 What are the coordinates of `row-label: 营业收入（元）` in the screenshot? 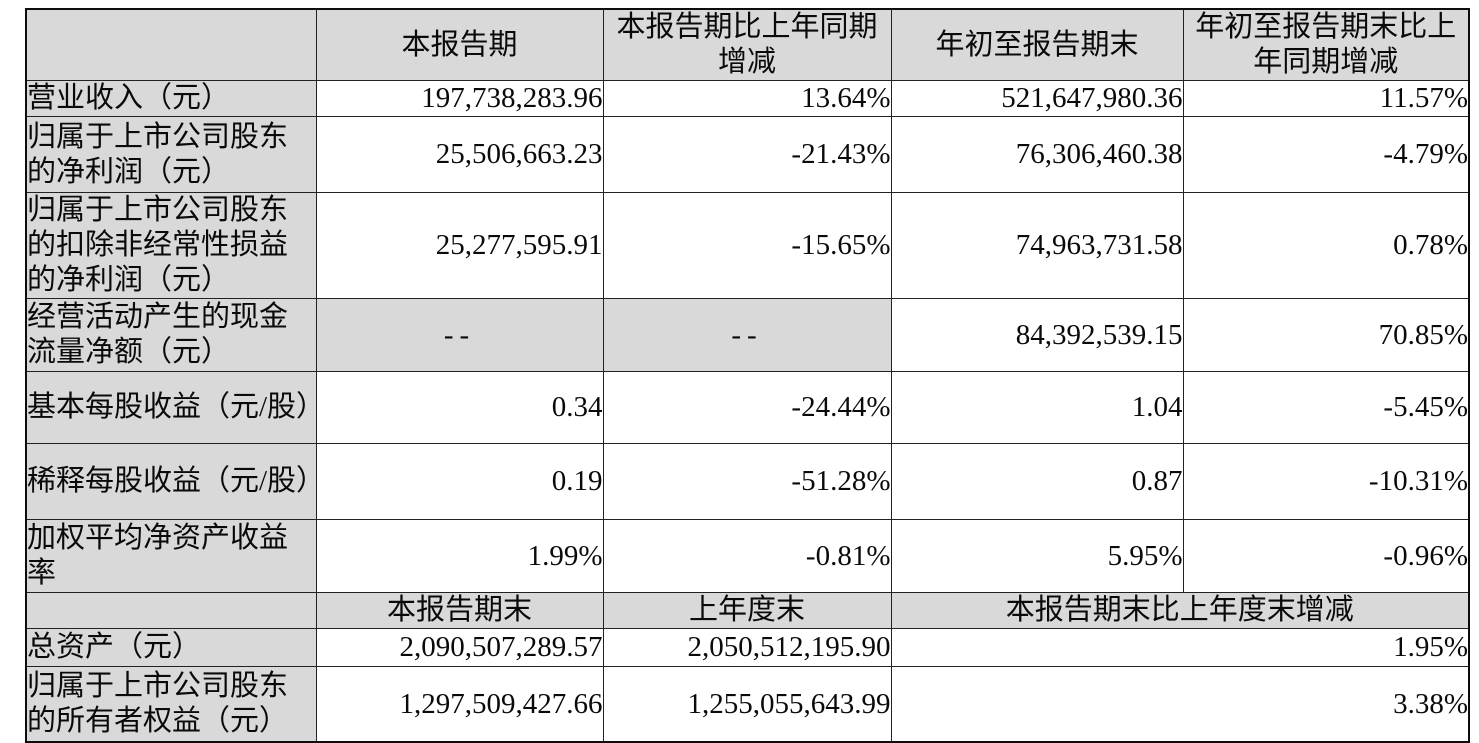 It's located at (171, 98).